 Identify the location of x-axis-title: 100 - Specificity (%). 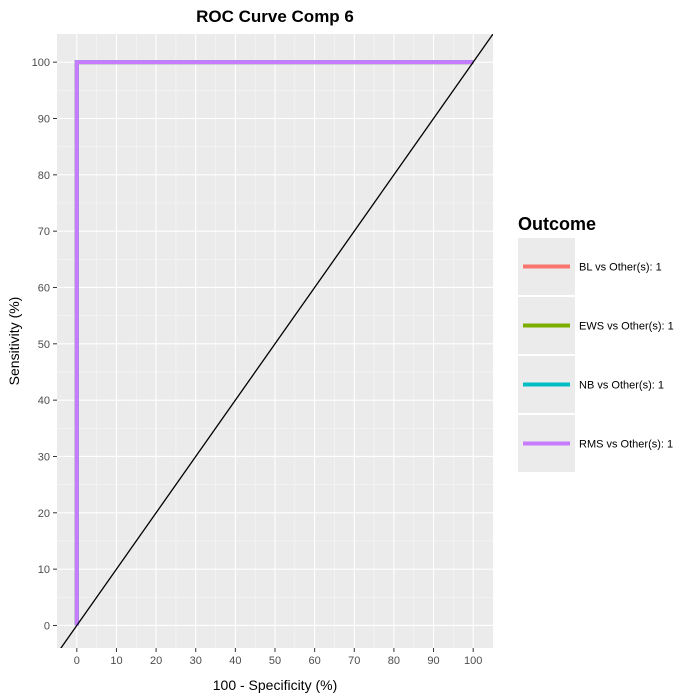
(275, 685).